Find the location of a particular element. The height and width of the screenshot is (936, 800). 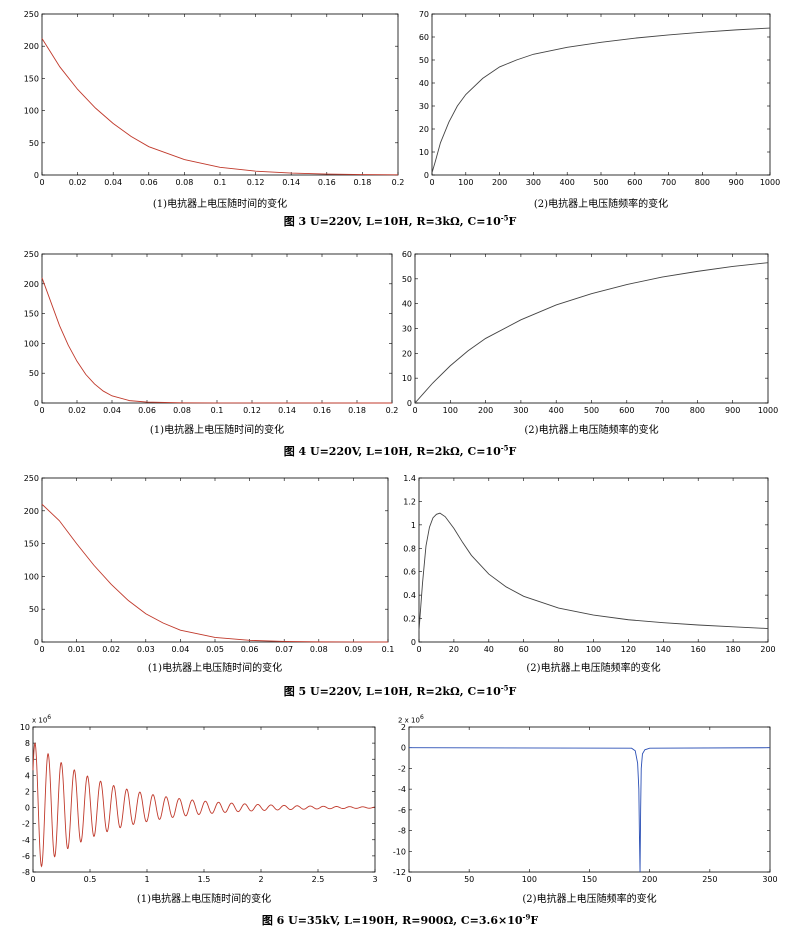

p2-xtick-label: 900 is located at coordinates (736, 182).